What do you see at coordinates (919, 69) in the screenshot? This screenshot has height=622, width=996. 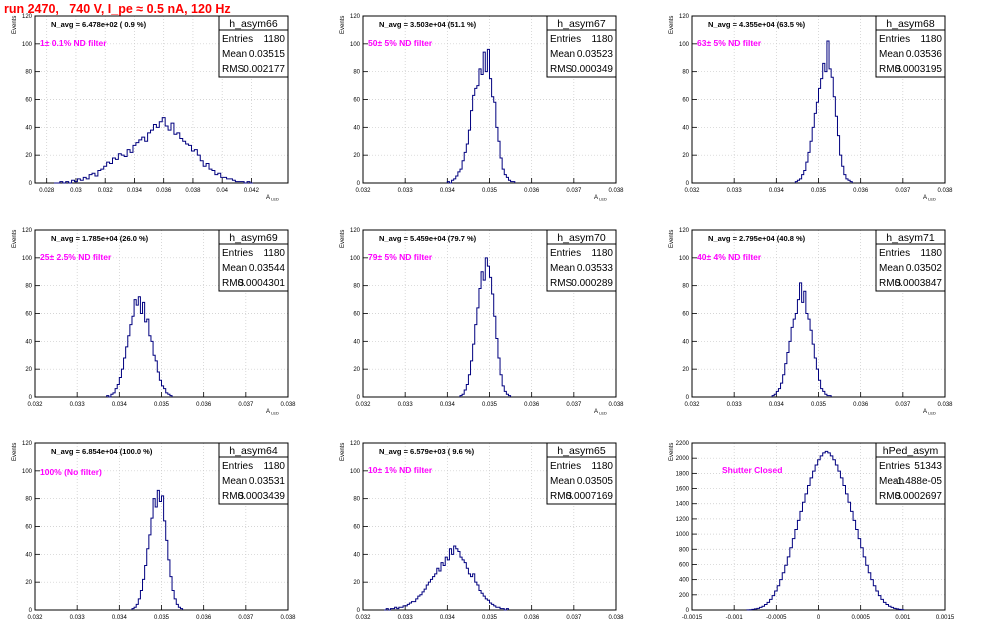 I see `stats-value: 0.0003195` at bounding box center [919, 69].